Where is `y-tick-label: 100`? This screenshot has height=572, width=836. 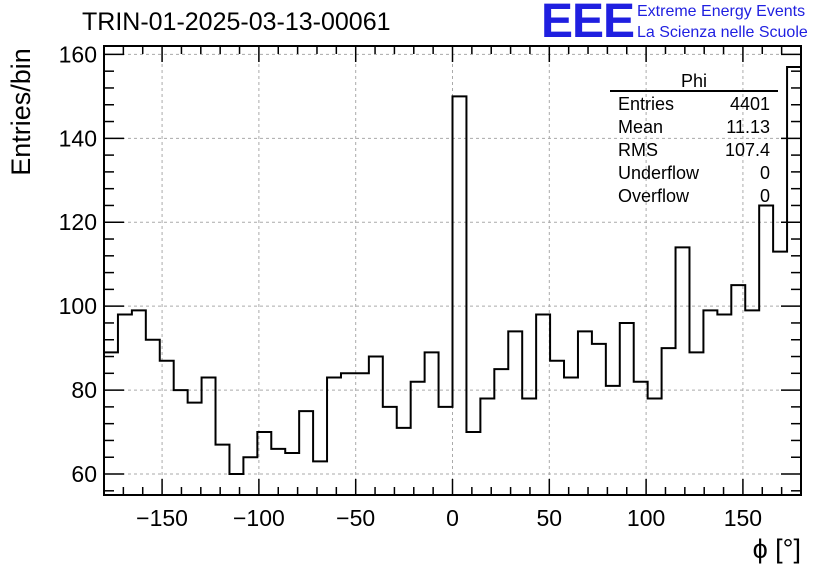 y-tick-label: 100 is located at coordinates (78, 306).